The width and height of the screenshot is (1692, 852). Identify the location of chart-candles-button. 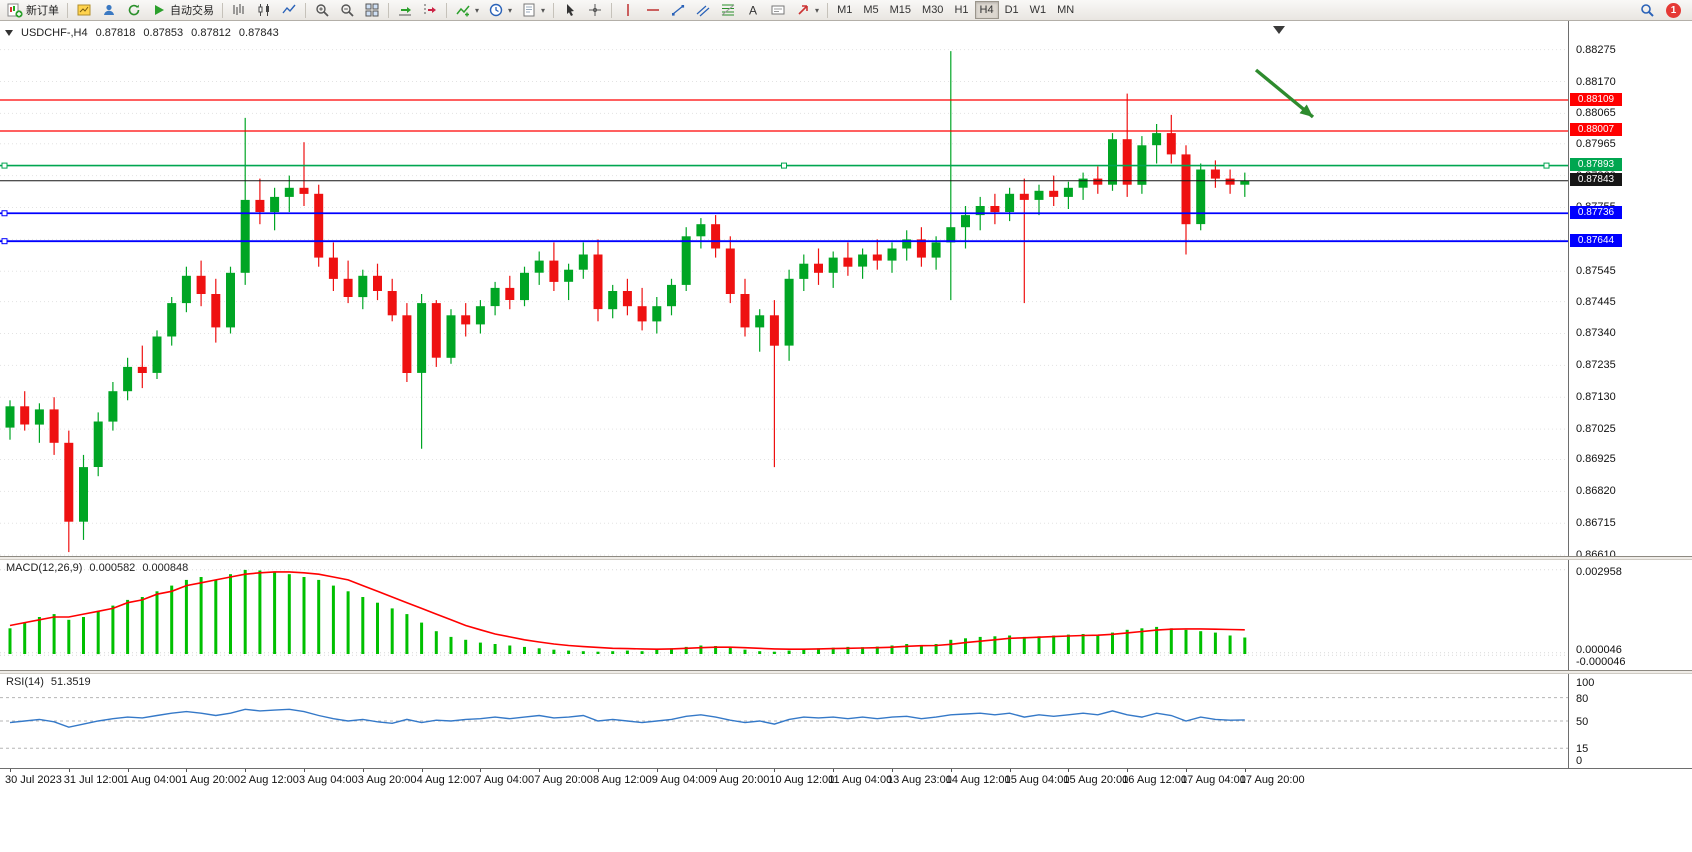
(264, 10).